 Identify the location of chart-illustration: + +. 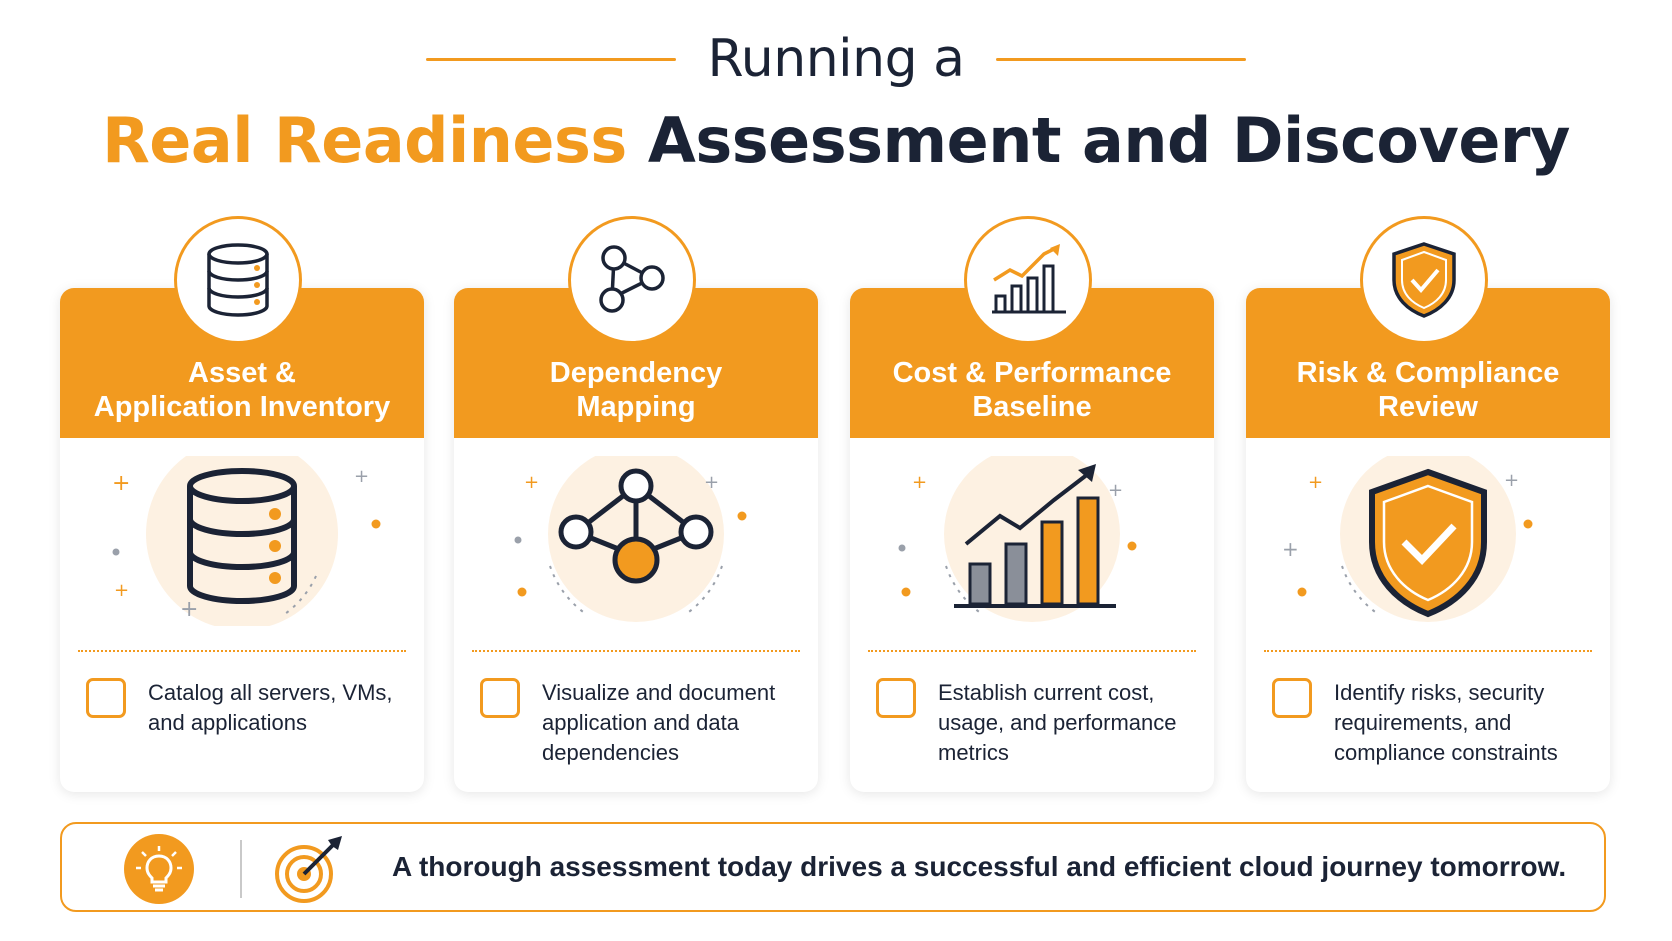
(1017, 539).